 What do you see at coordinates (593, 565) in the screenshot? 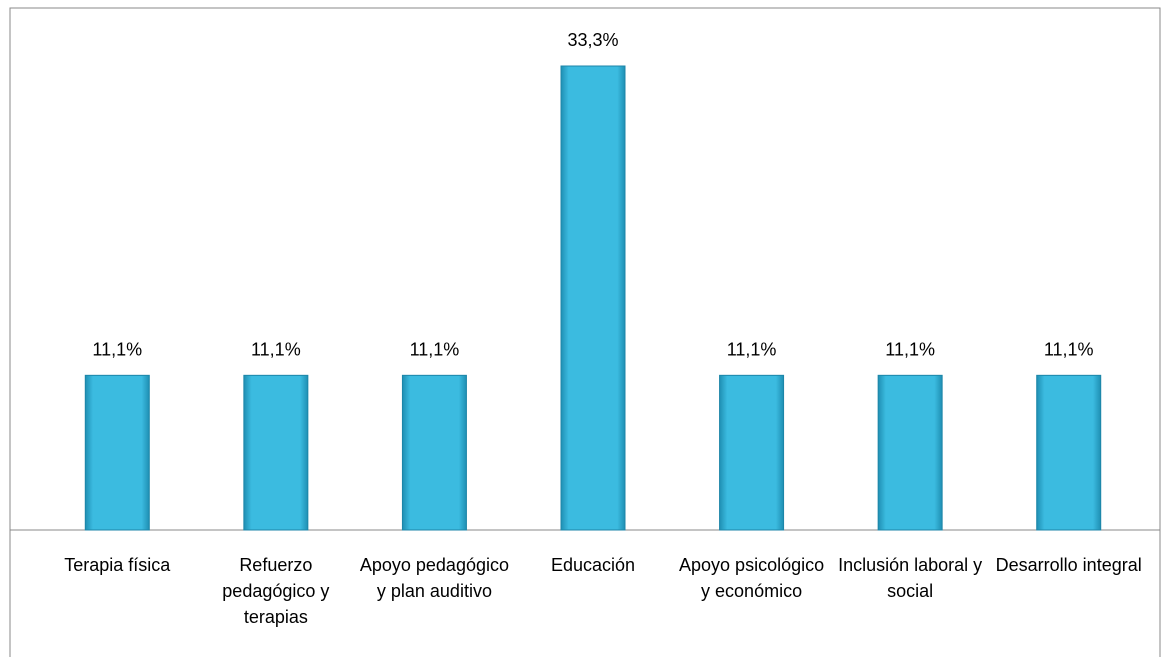
I see `x-tick-label: Educación` at bounding box center [593, 565].